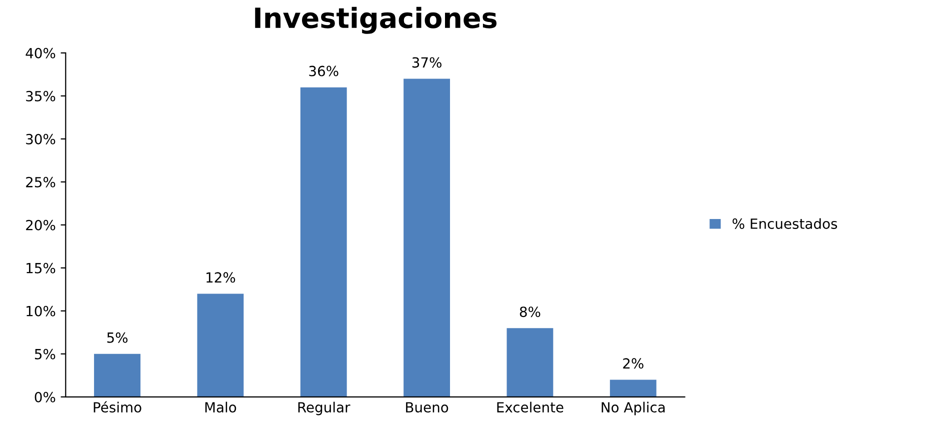 This screenshot has height=441, width=938. I want to click on y-tick-label: 35%, so click(41, 96).